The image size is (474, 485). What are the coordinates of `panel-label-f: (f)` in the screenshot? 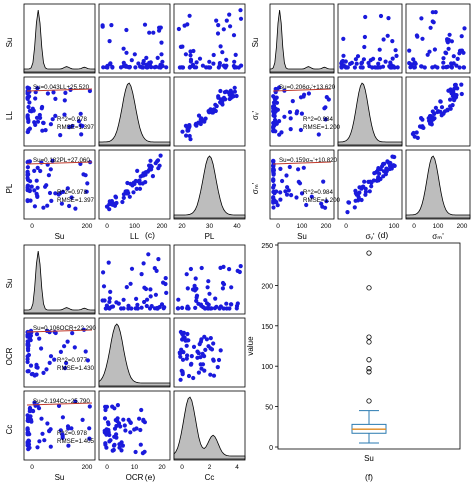 It's located at (369, 477).